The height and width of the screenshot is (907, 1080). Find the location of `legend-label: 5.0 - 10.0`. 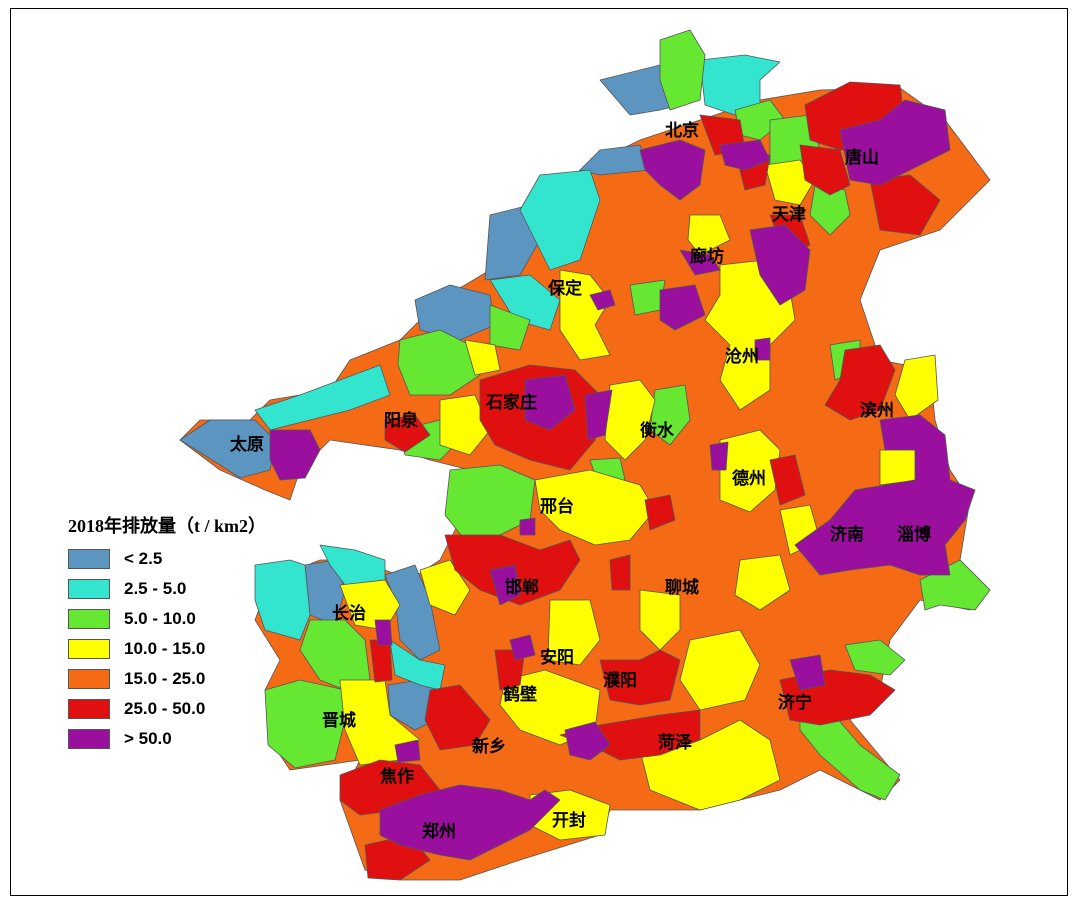

legend-label: 5.0 - 10.0 is located at coordinates (160, 618).